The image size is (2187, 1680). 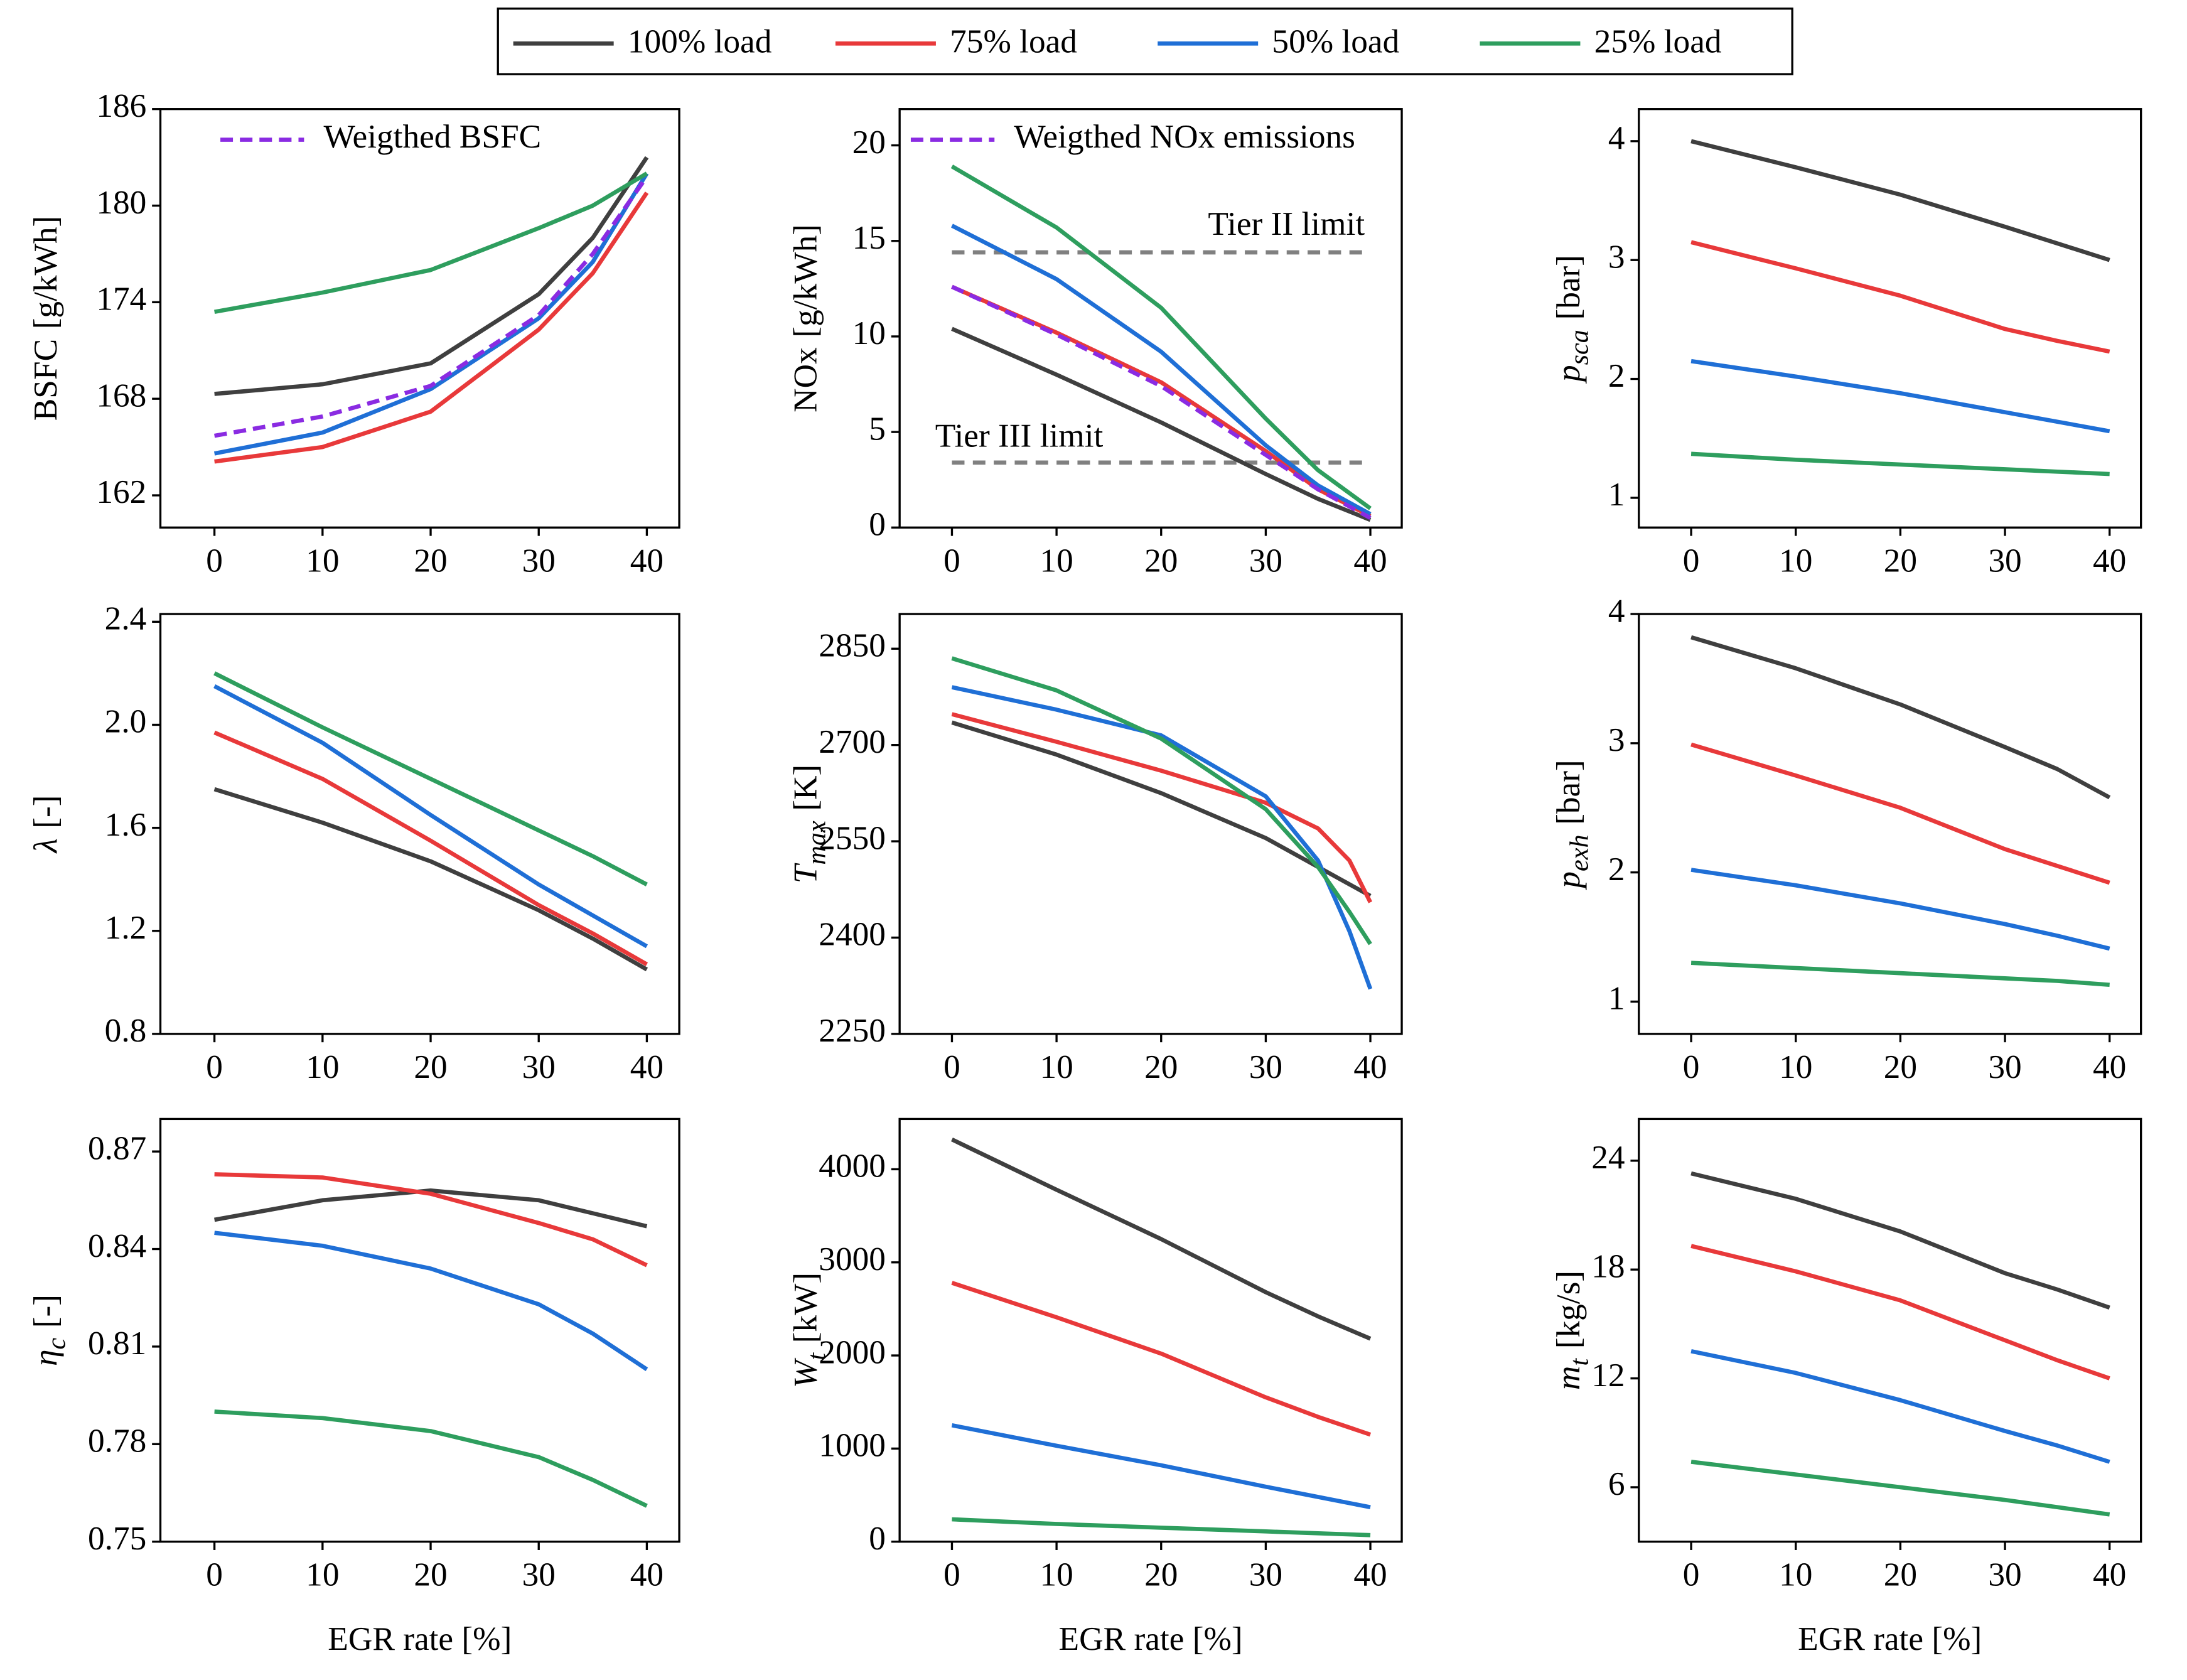 What do you see at coordinates (45, 846) in the screenshot?
I see `y-label-main: λ` at bounding box center [45, 846].